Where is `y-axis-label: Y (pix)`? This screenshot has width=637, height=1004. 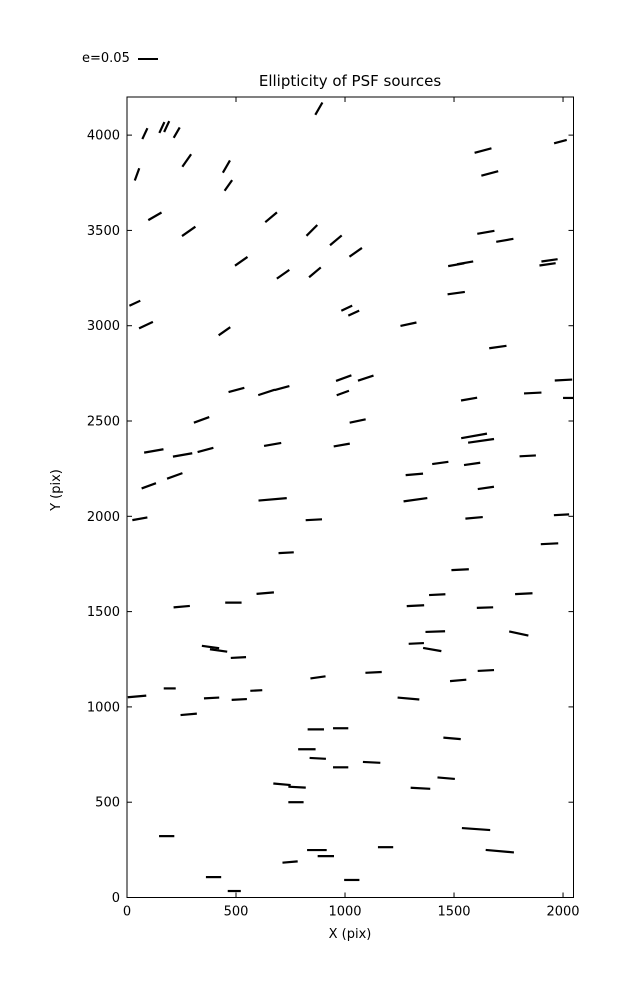 y-axis-label: Y (pix) is located at coordinates (56, 490).